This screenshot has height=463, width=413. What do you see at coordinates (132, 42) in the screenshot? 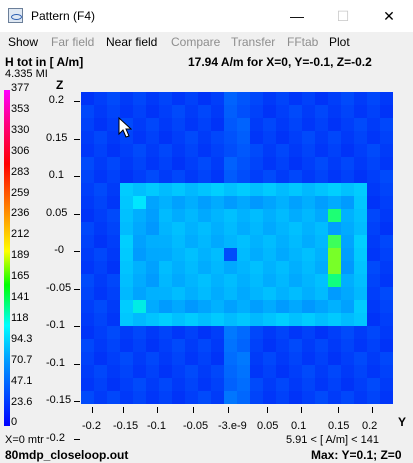
I see `menu-near-field: Near field` at bounding box center [132, 42].